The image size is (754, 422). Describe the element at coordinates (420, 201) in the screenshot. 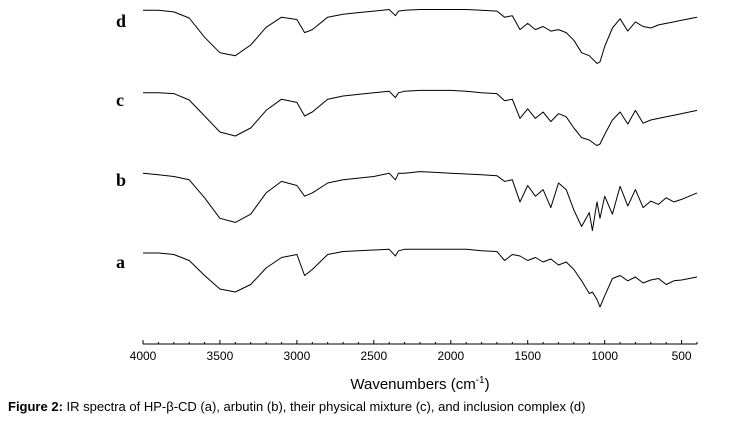

I see `spectrum-line-b` at that location.